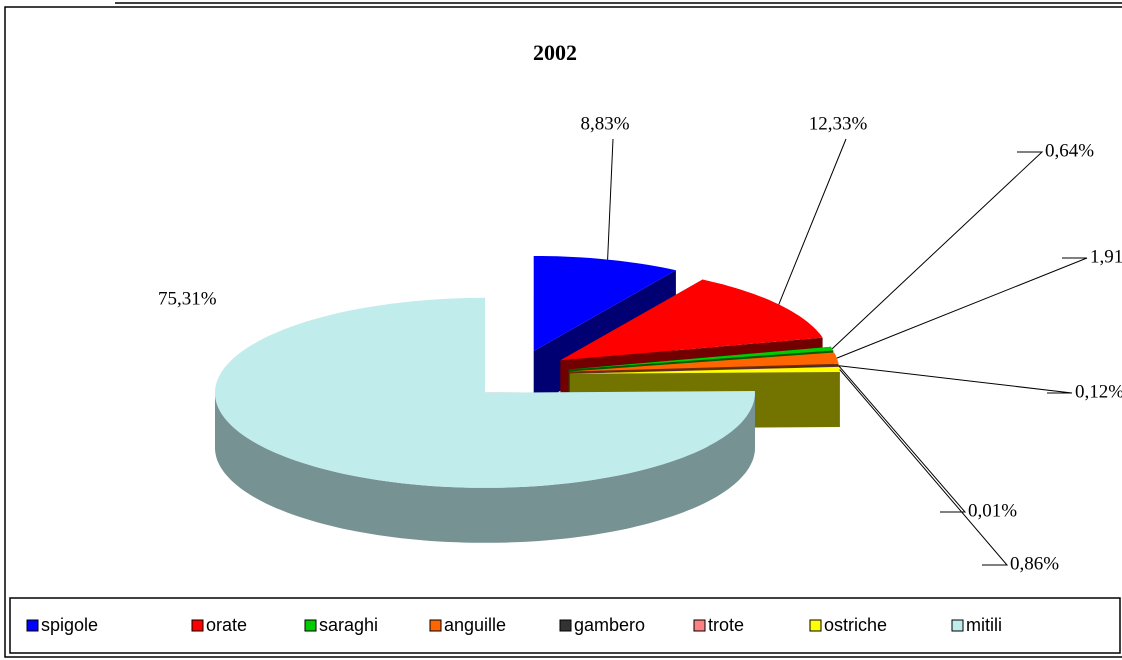 The image size is (1122, 660). I want to click on data-label: 1,91%, so click(1106, 256).